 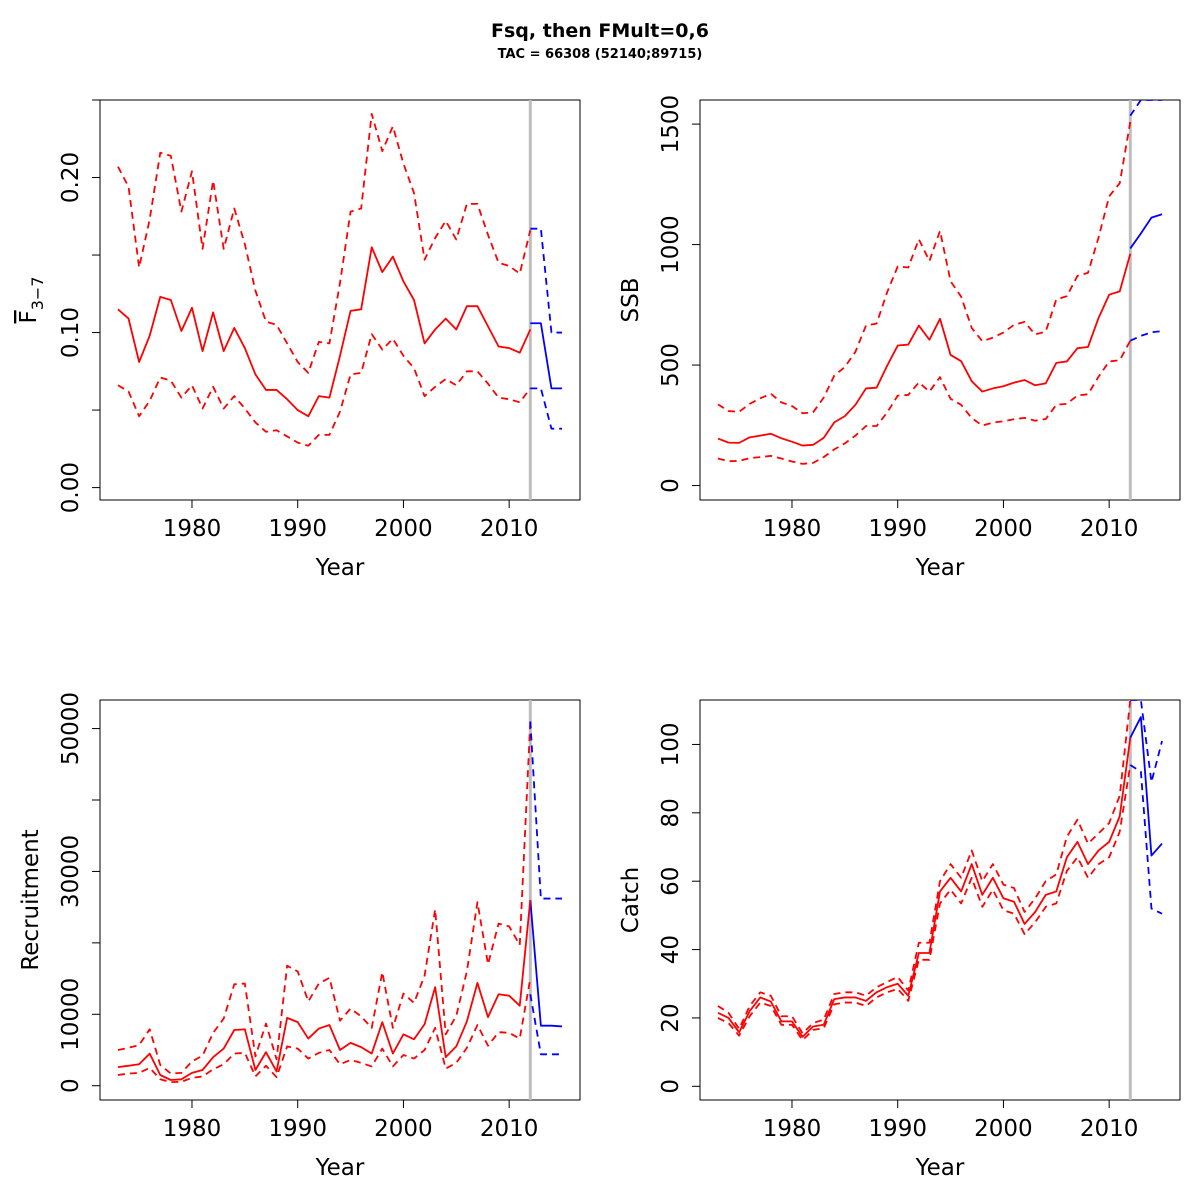 What do you see at coordinates (351, 520) in the screenshot?
I see `f-x-axis: 1980 1990 2000 2010` at bounding box center [351, 520].